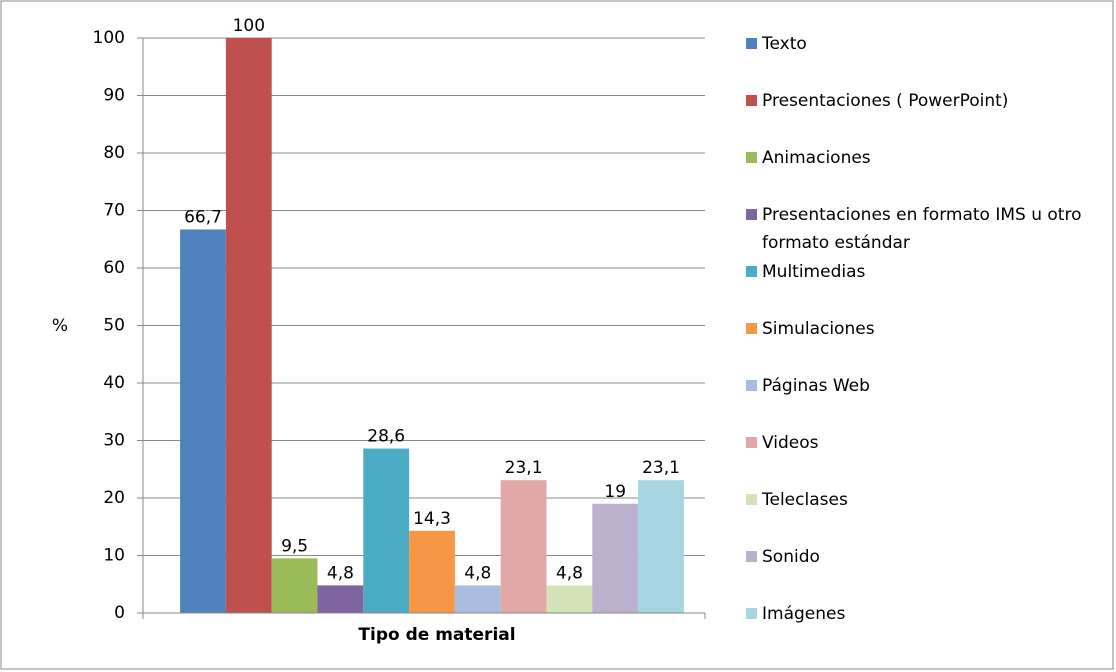 This screenshot has width=1116, height=672. I want to click on legend-item: Sonido, so click(931, 557).